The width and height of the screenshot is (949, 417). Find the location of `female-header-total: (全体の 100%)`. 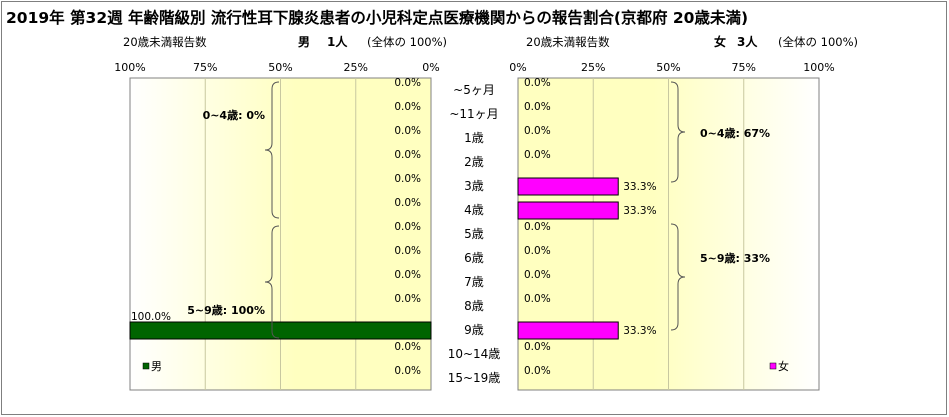

female-header-total: (全体の 100%) is located at coordinates (818, 42).